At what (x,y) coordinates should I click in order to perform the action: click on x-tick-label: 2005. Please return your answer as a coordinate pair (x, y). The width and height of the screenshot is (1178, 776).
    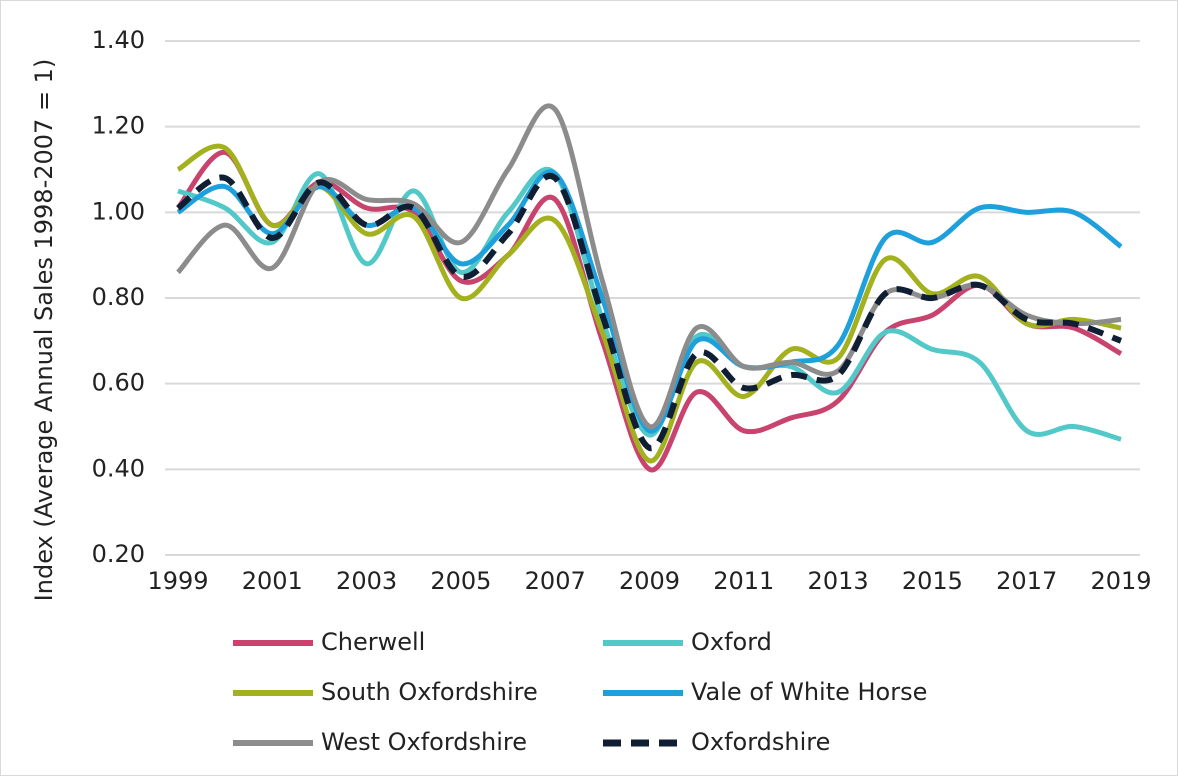
    Looking at the image, I should click on (460, 581).